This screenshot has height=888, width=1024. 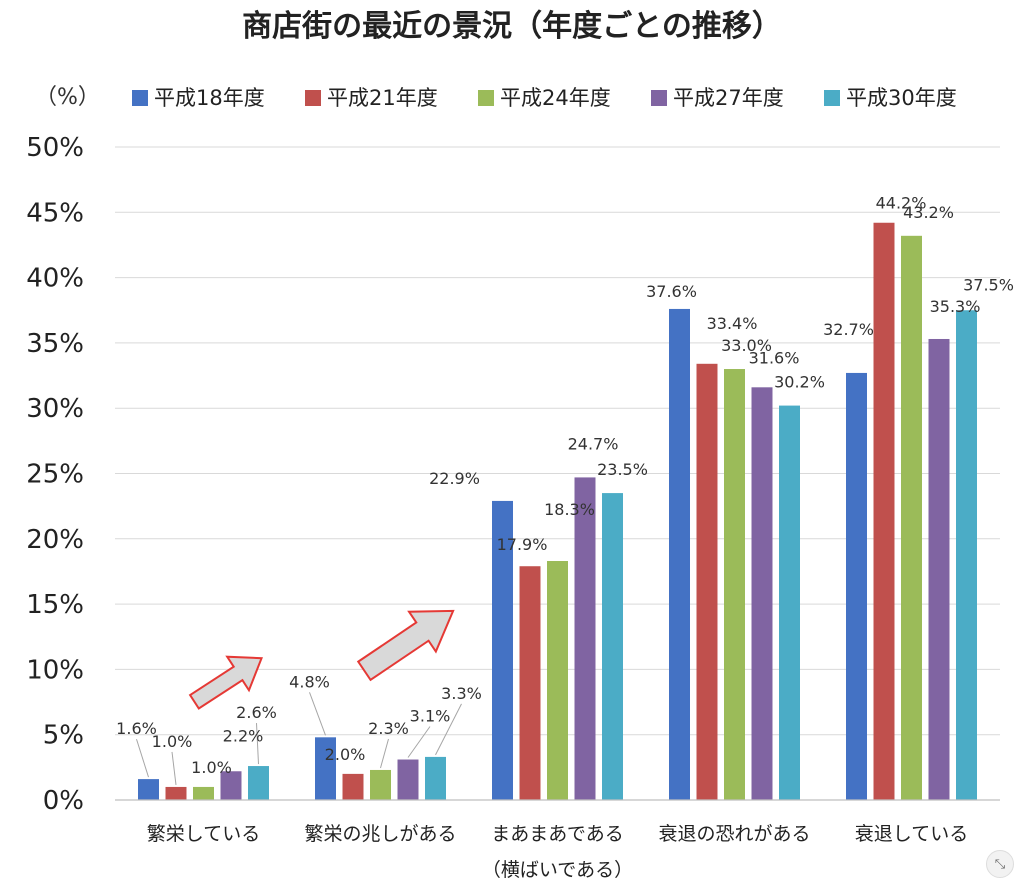 I want to click on data-label: 24.7%, so click(x=593, y=443).